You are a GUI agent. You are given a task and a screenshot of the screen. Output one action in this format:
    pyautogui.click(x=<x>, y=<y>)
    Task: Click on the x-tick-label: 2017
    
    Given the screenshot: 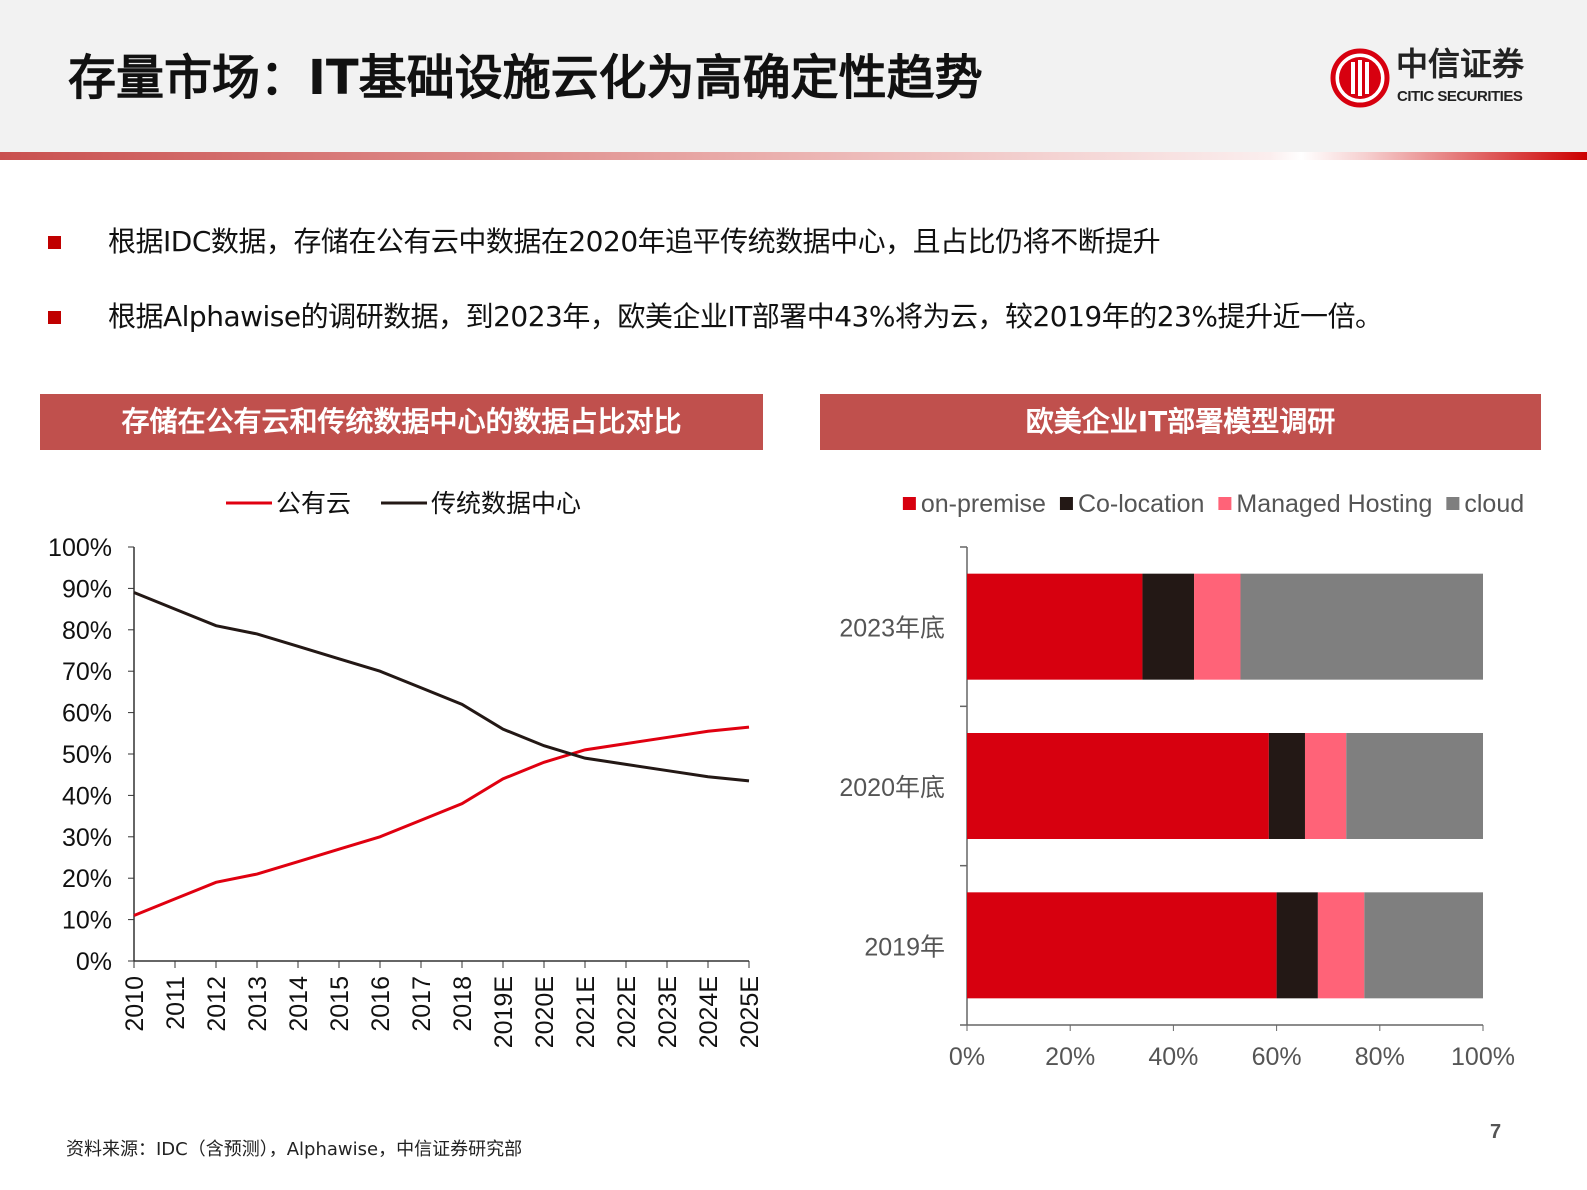 What is the action you would take?
    pyautogui.click(x=422, y=1004)
    